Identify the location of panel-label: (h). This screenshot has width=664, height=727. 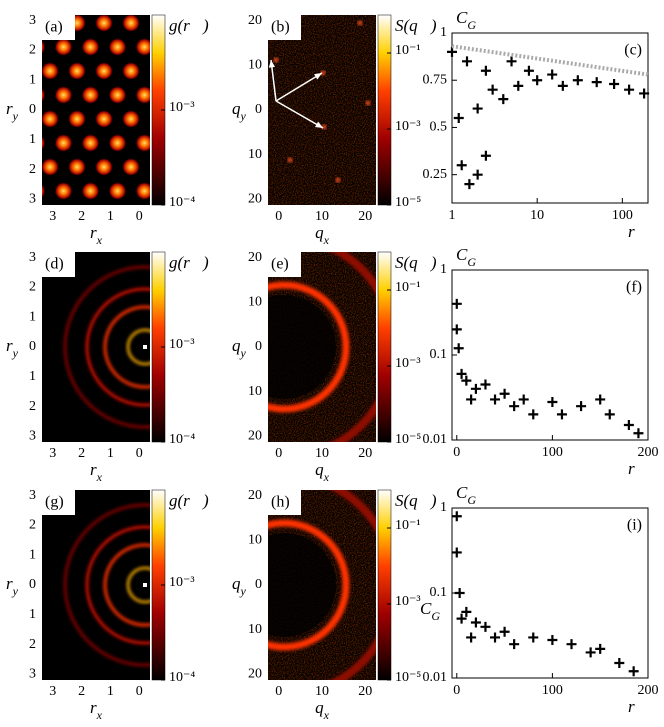
(280, 502).